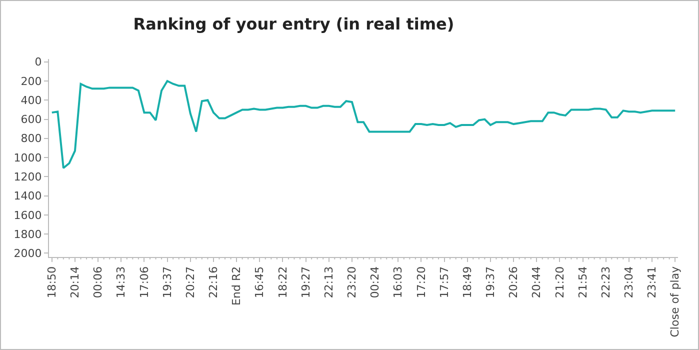 This screenshot has width=699, height=350. What do you see at coordinates (144, 282) in the screenshot?
I see `x-tick-label: 17:06` at bounding box center [144, 282].